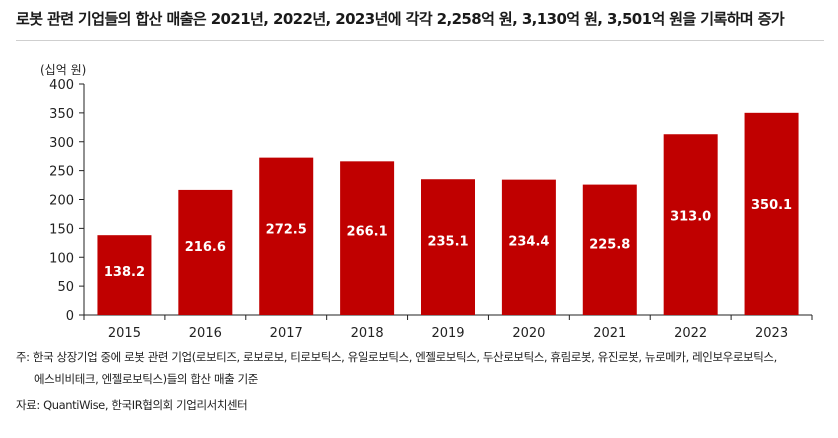 This screenshot has height=438, width=838. Describe the element at coordinates (367, 231) in the screenshot. I see `bar-value-label: 266.1` at that location.